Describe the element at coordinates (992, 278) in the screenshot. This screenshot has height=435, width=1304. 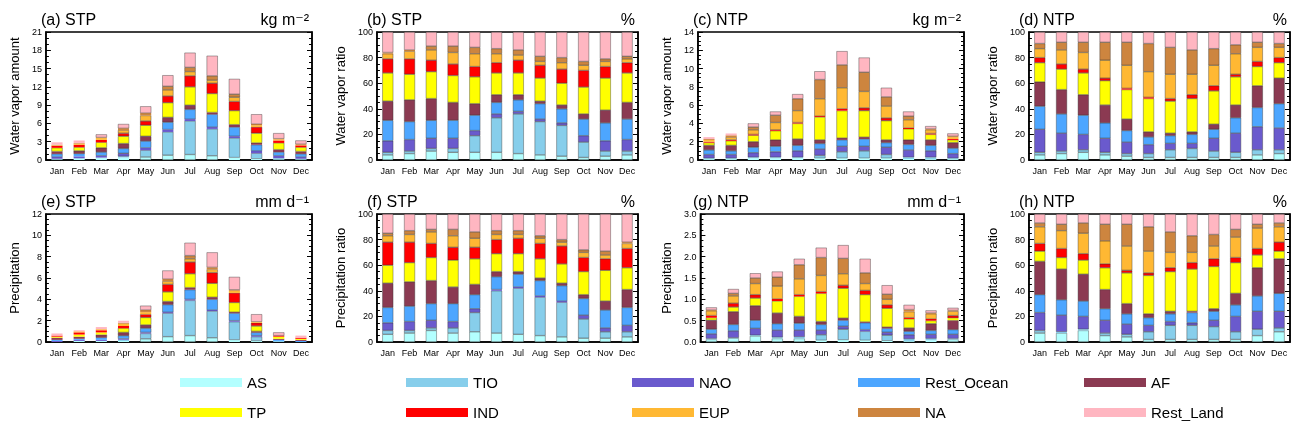
I see `y-axis-title: Precipitation ratio` at that location.